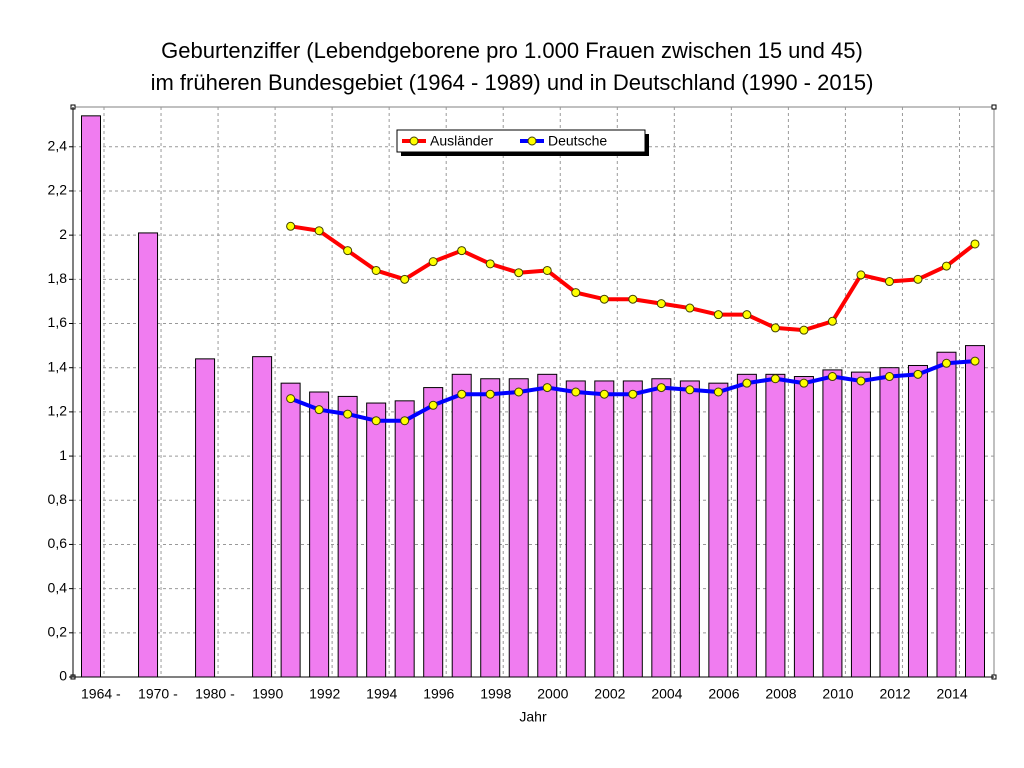  I want to click on y-tick-label: 2,4, so click(58, 145).